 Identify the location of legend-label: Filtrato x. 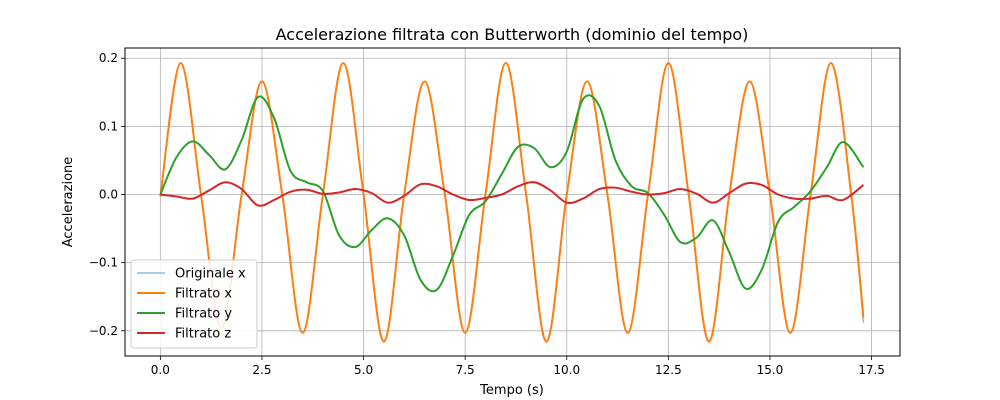
(203, 294).